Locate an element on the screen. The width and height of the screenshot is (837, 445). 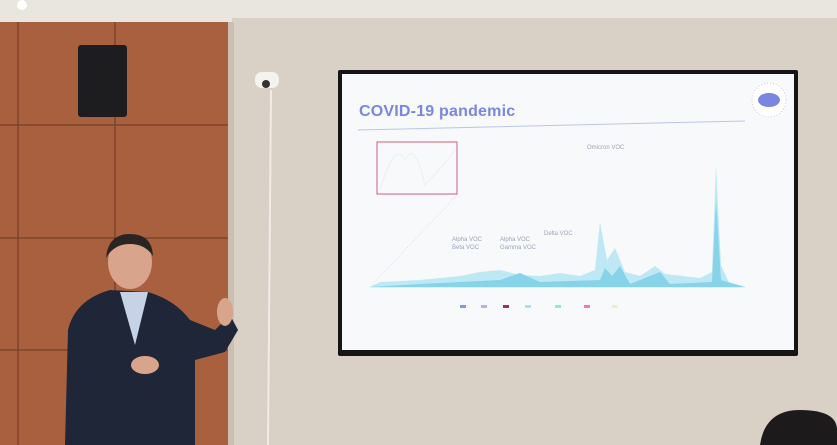
annotation-beta: Beta VOC is located at coordinates (466, 248).